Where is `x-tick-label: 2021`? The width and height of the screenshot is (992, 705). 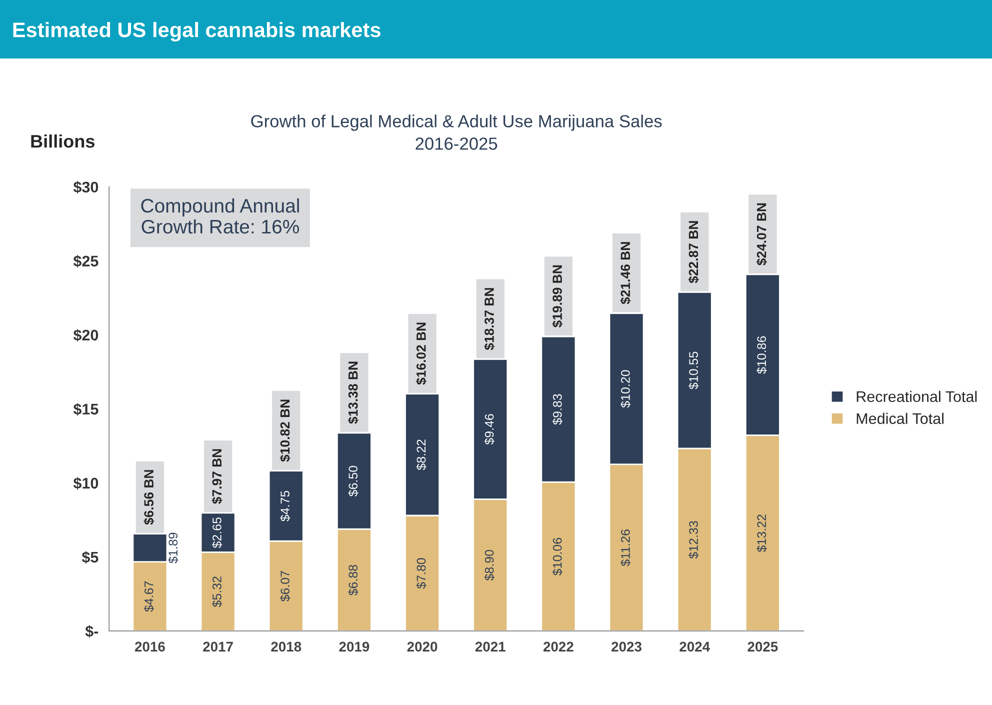 x-tick-label: 2021 is located at coordinates (490, 647).